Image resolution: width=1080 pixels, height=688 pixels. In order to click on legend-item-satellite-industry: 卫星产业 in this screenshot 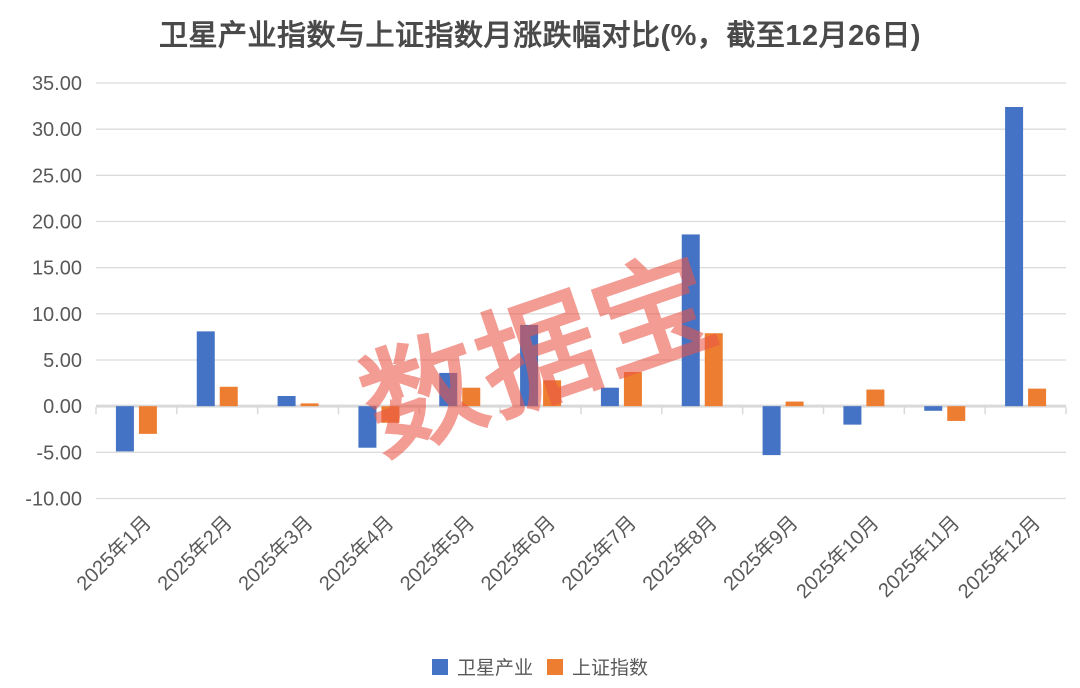, I will do `click(482, 666)`.